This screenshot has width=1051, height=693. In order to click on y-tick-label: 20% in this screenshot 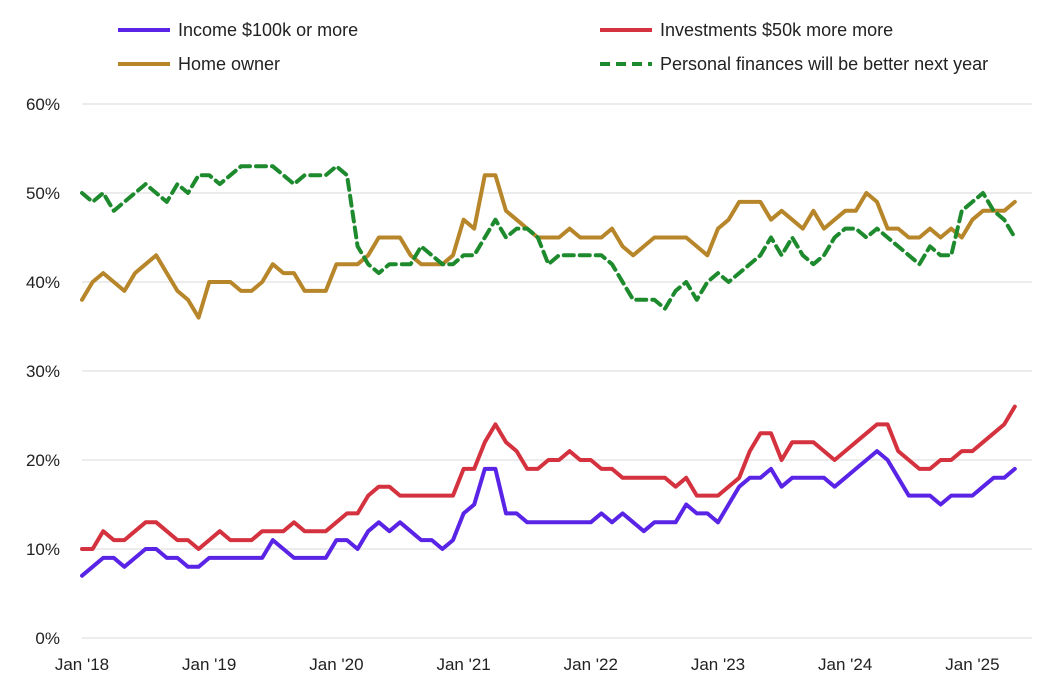, I will do `click(43, 460)`.